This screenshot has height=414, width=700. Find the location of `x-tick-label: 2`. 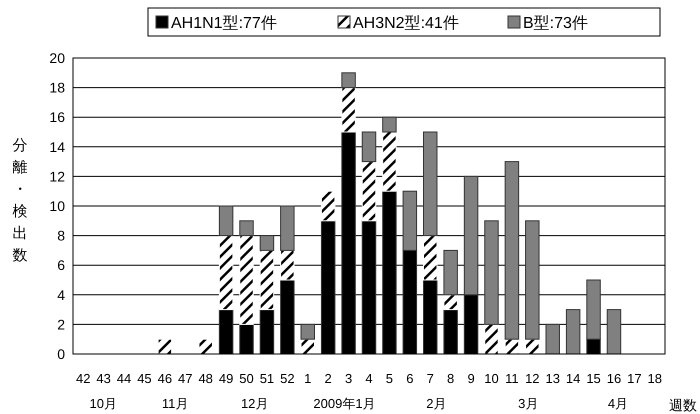

x-tick-label: 2 is located at coordinates (328, 378).